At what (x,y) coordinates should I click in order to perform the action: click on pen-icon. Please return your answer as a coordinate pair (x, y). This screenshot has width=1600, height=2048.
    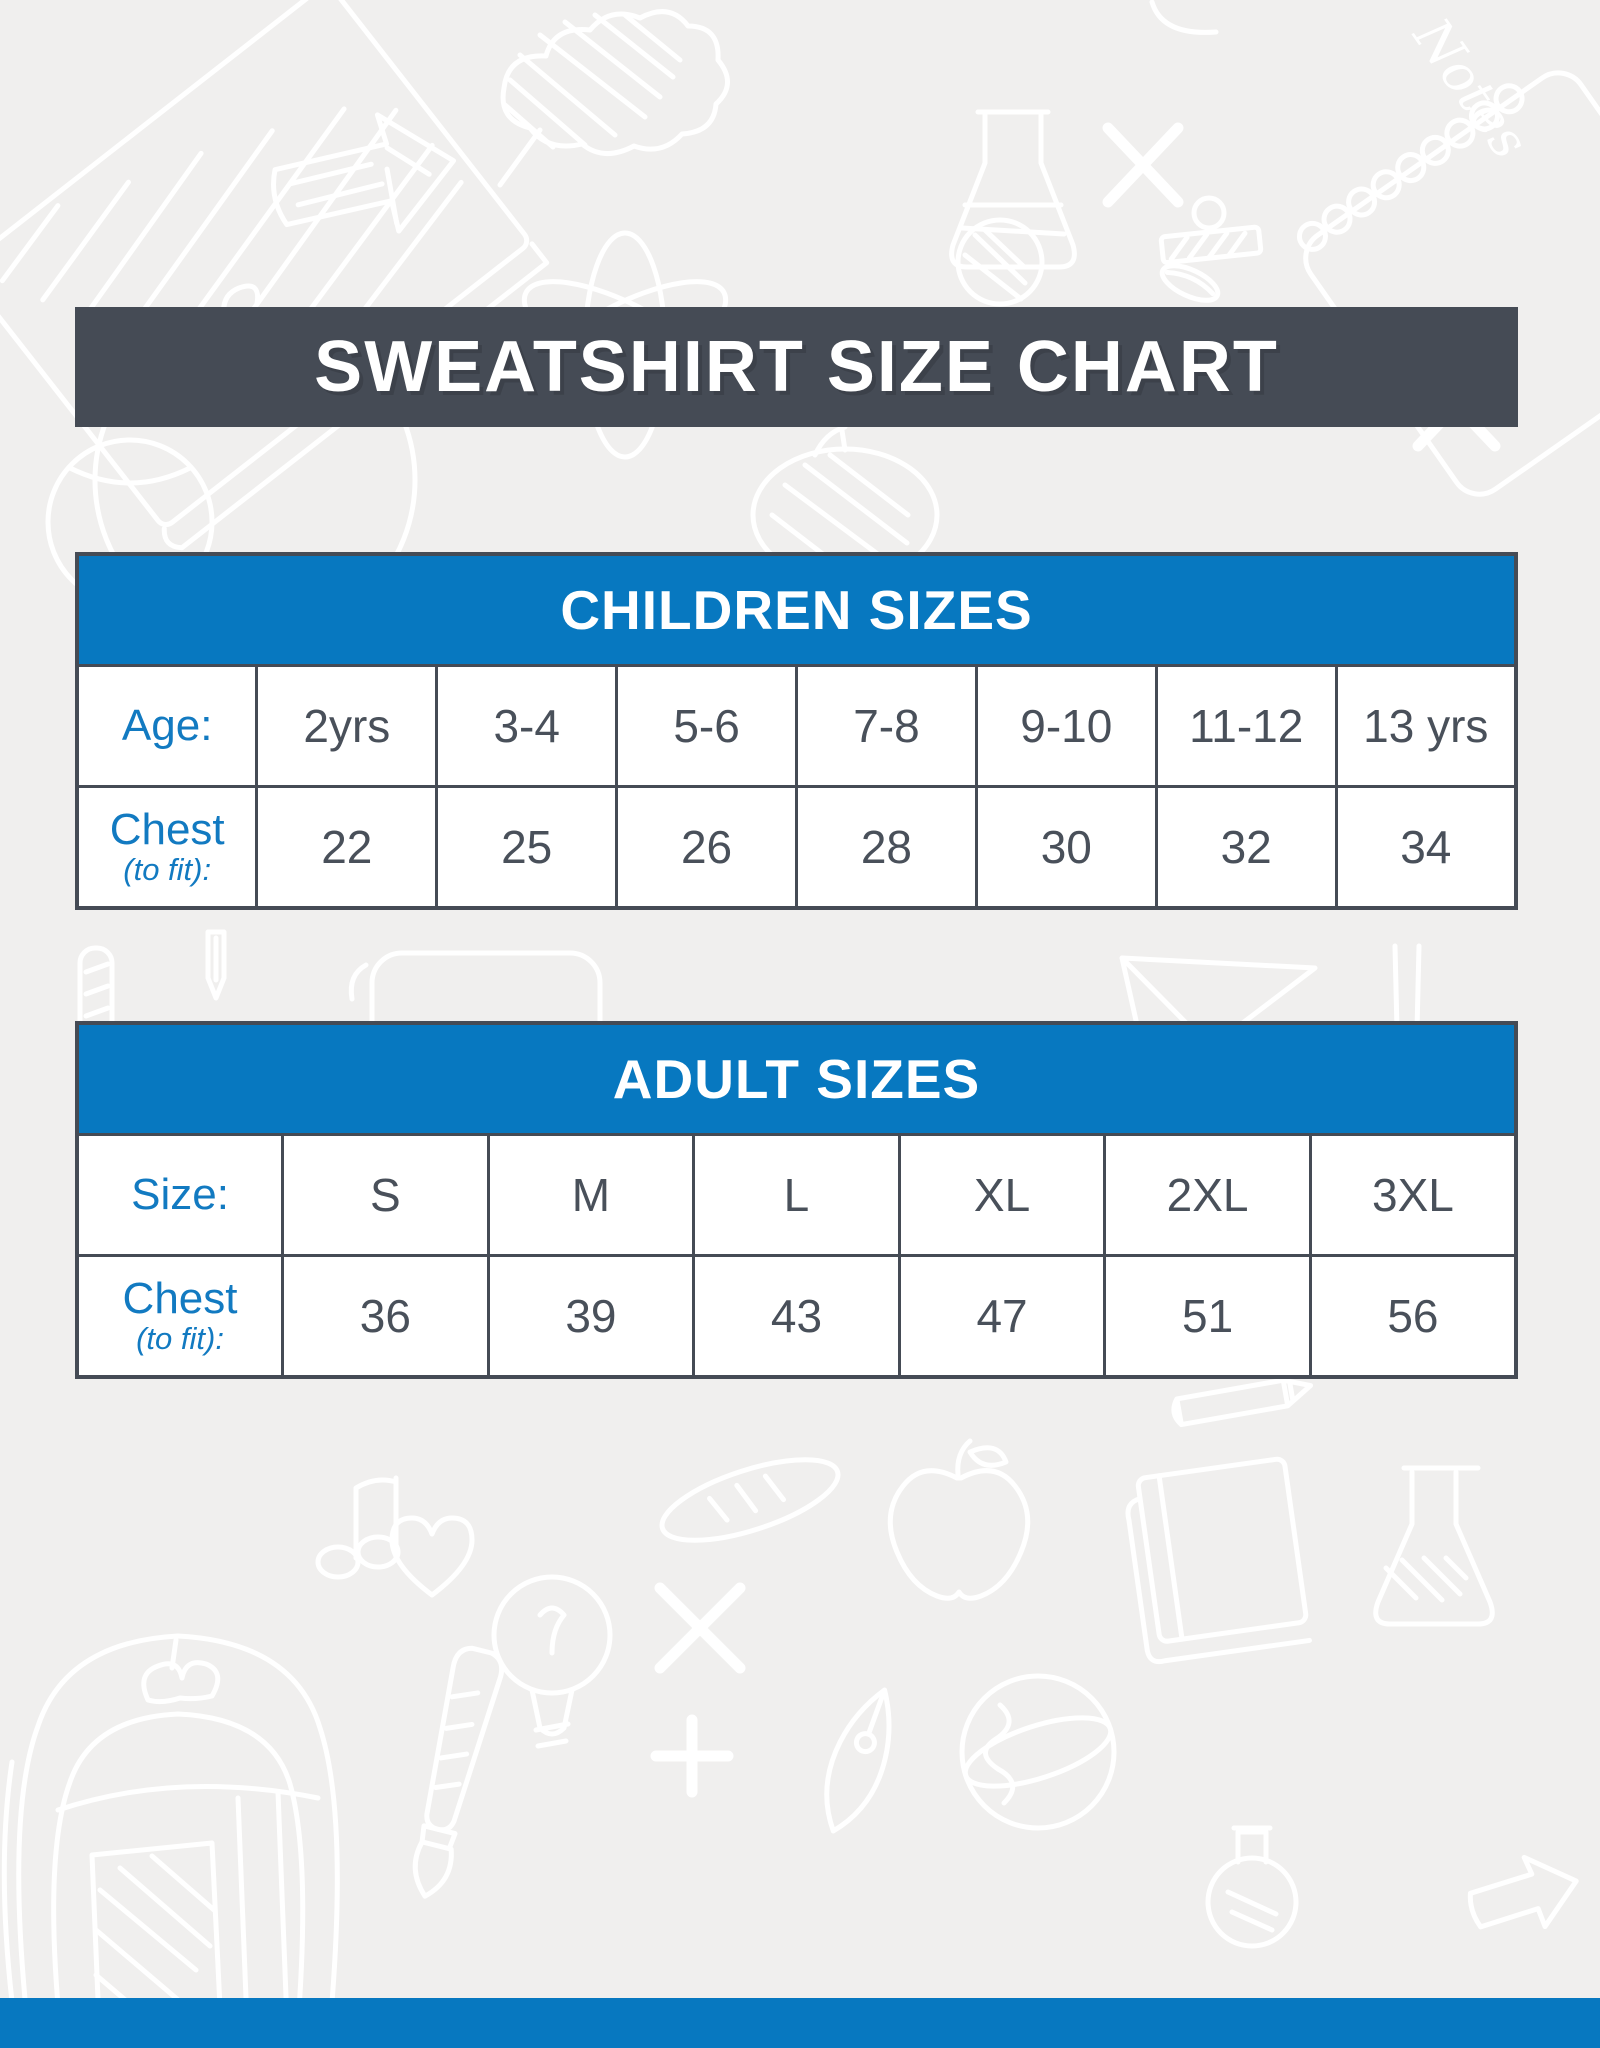
    Looking at the image, I should click on (216, 965).